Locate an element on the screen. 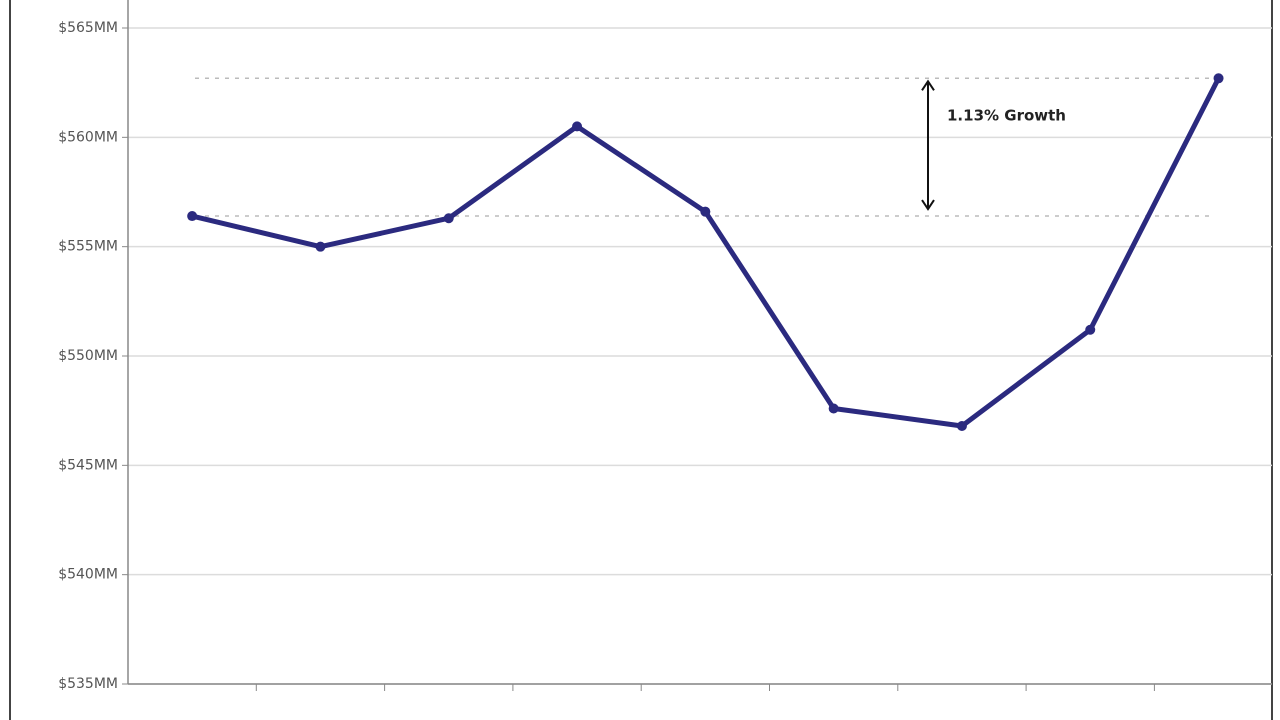  y-tick-label: $540MM is located at coordinates (88, 575).